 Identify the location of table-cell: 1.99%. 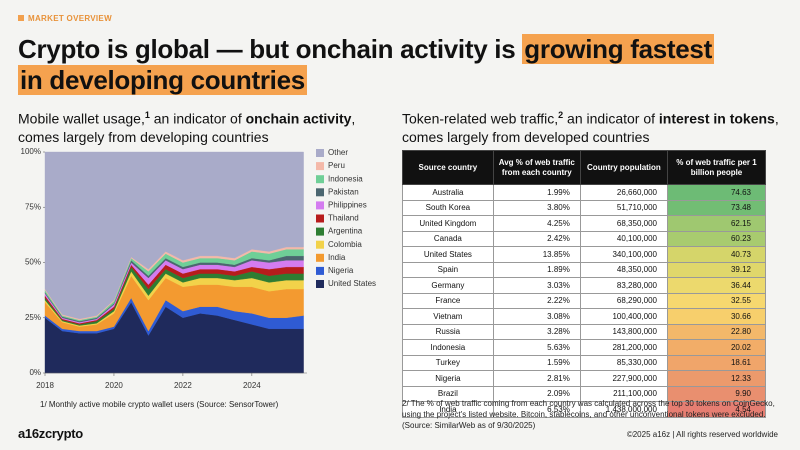
(536, 192).